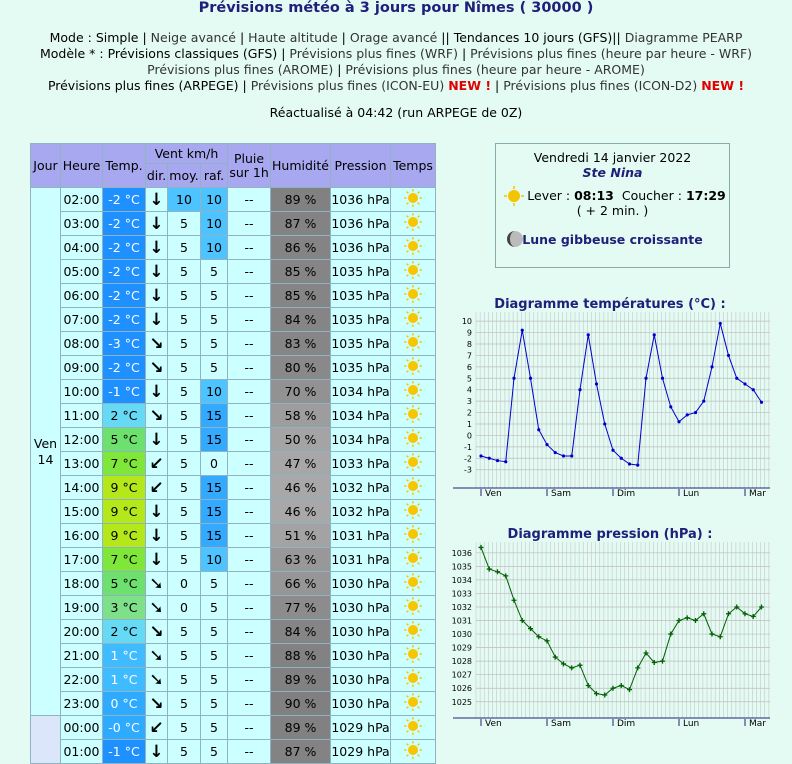  I want to click on y-tick-label: 1028, so click(462, 661).